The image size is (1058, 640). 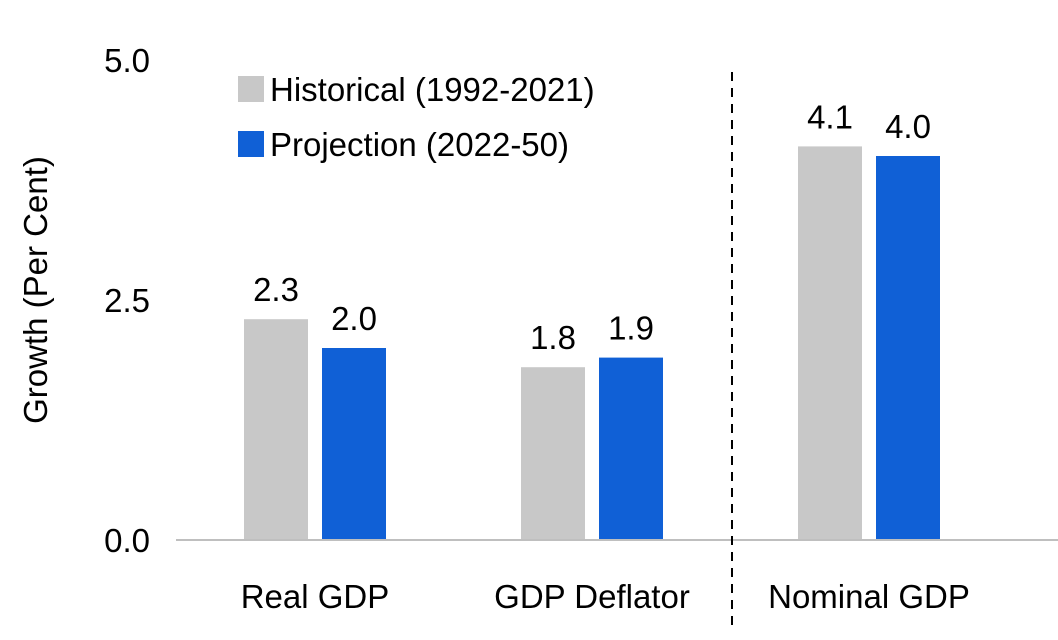 I want to click on data-label: 1.9, so click(x=631, y=328).